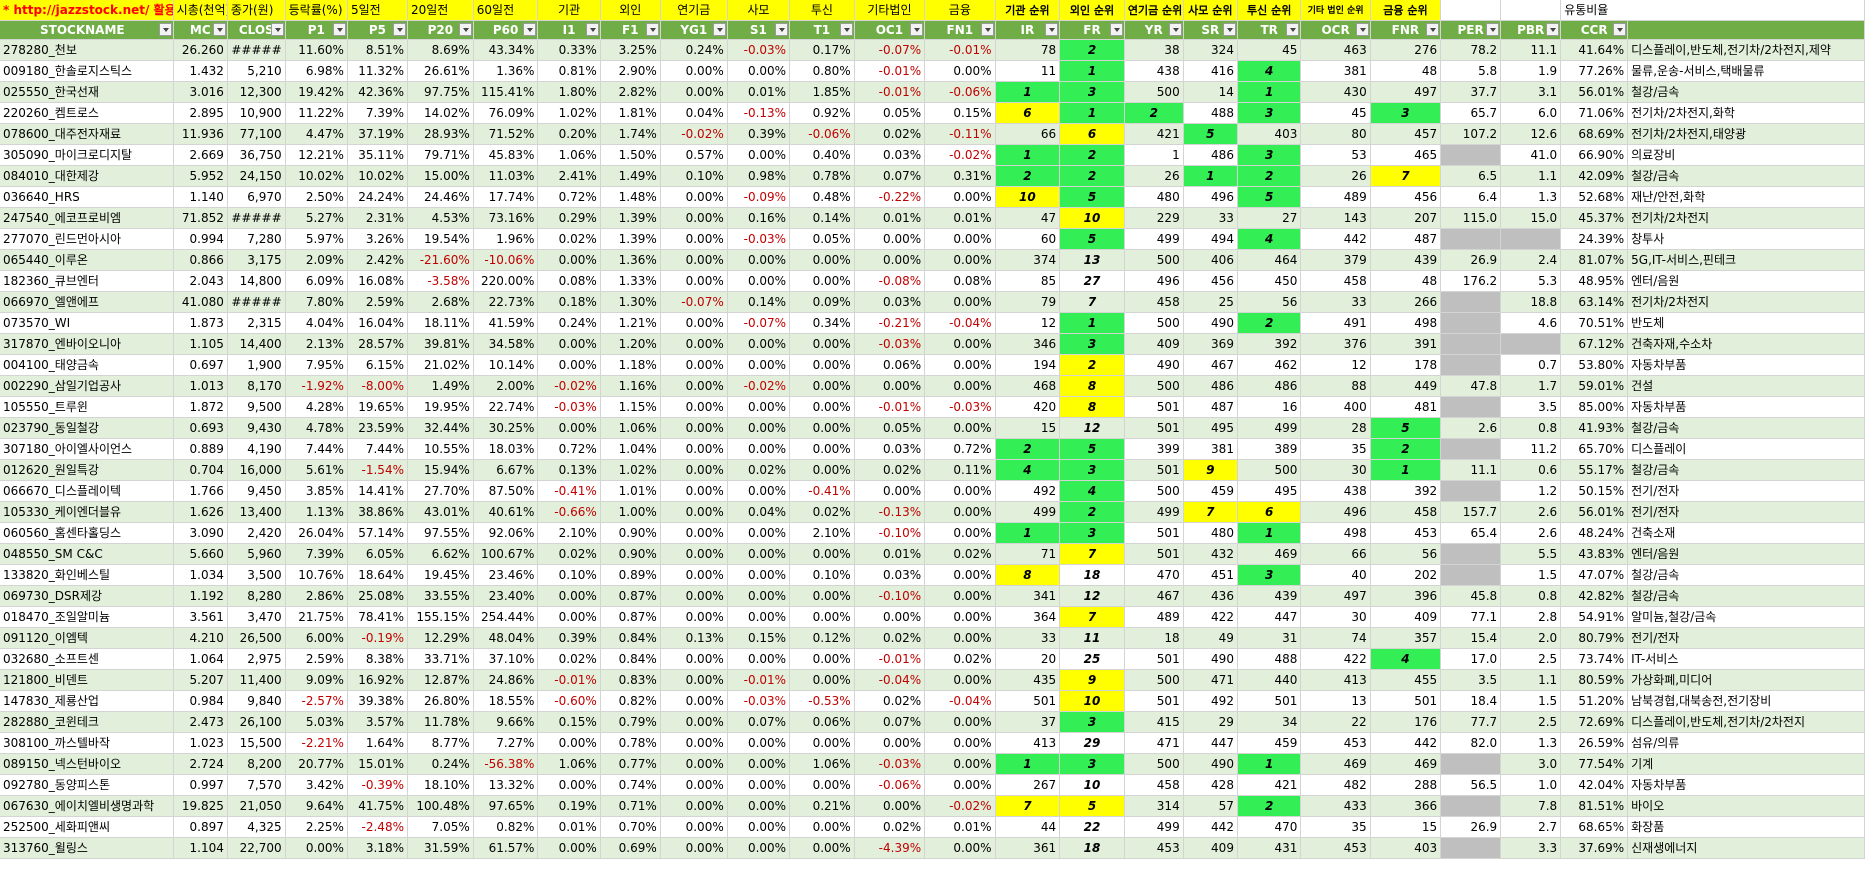 This screenshot has width=1865, height=895. Describe the element at coordinates (1269, 491) in the screenshot. I see `table-cell: 495` at that location.